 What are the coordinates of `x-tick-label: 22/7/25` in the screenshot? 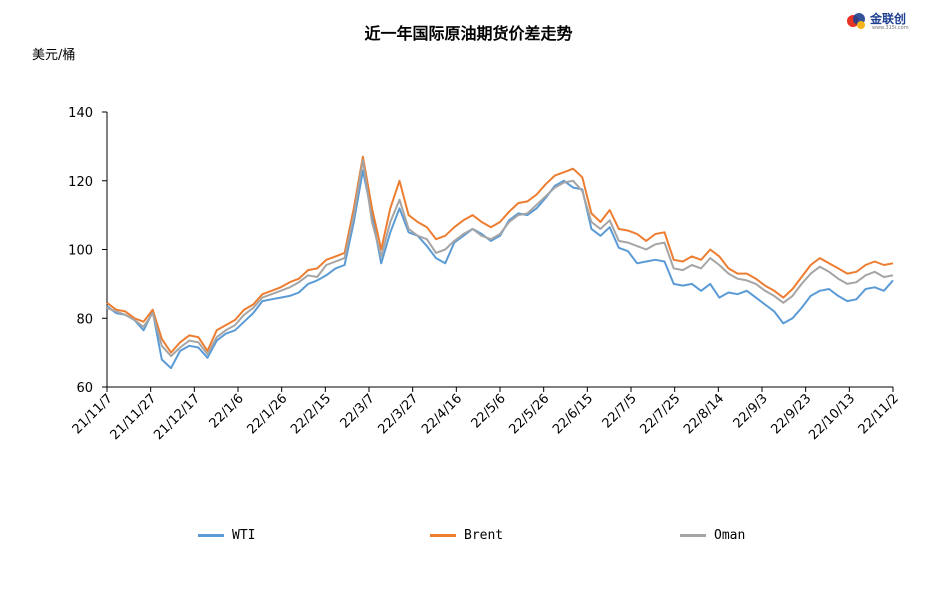 It's located at (660, 414).